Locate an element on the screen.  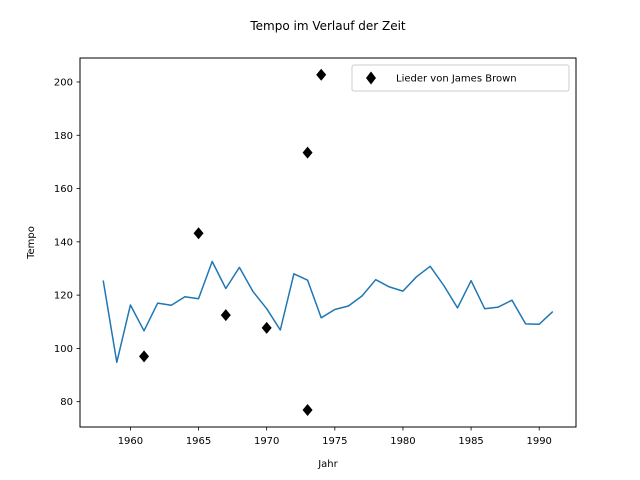
y-tick-label: 80 is located at coordinates (66, 402).